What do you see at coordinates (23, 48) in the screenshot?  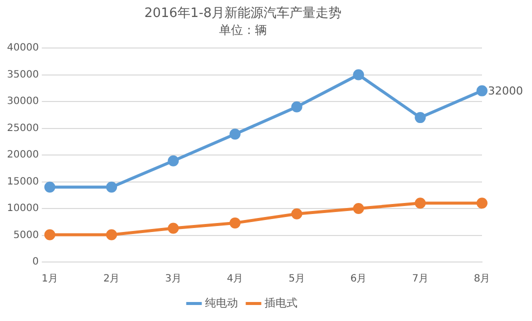 I see `y-tick-label: 40000` at bounding box center [23, 48].